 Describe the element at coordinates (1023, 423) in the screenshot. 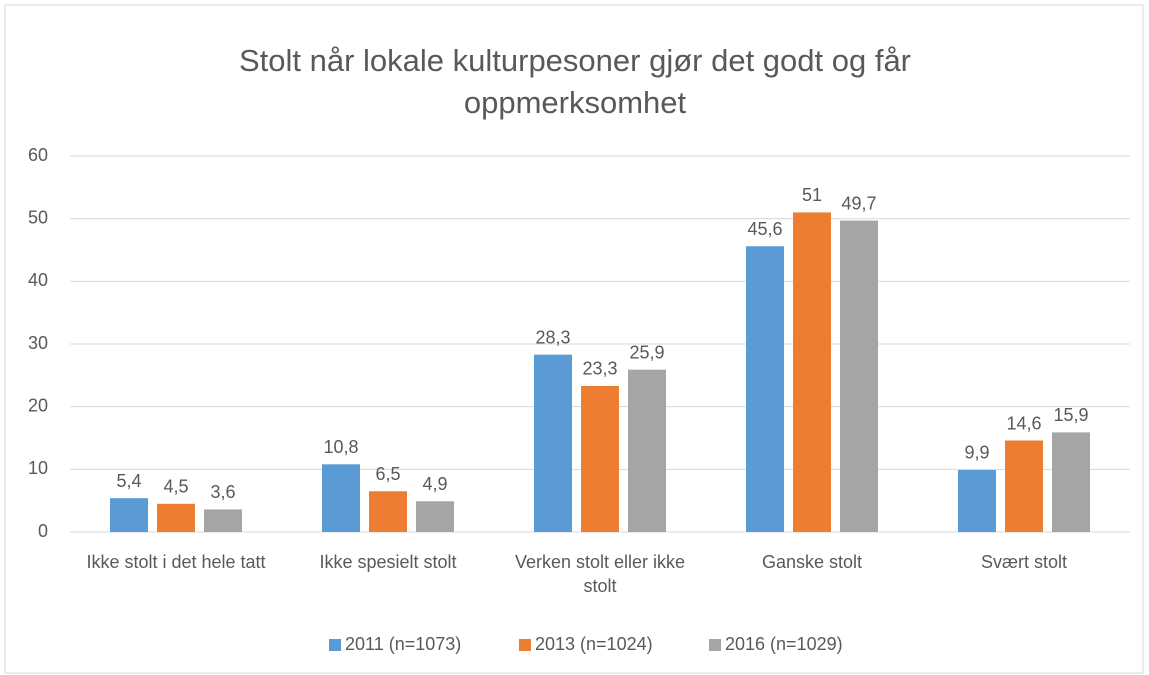

I see `data-label: 14,6` at that location.